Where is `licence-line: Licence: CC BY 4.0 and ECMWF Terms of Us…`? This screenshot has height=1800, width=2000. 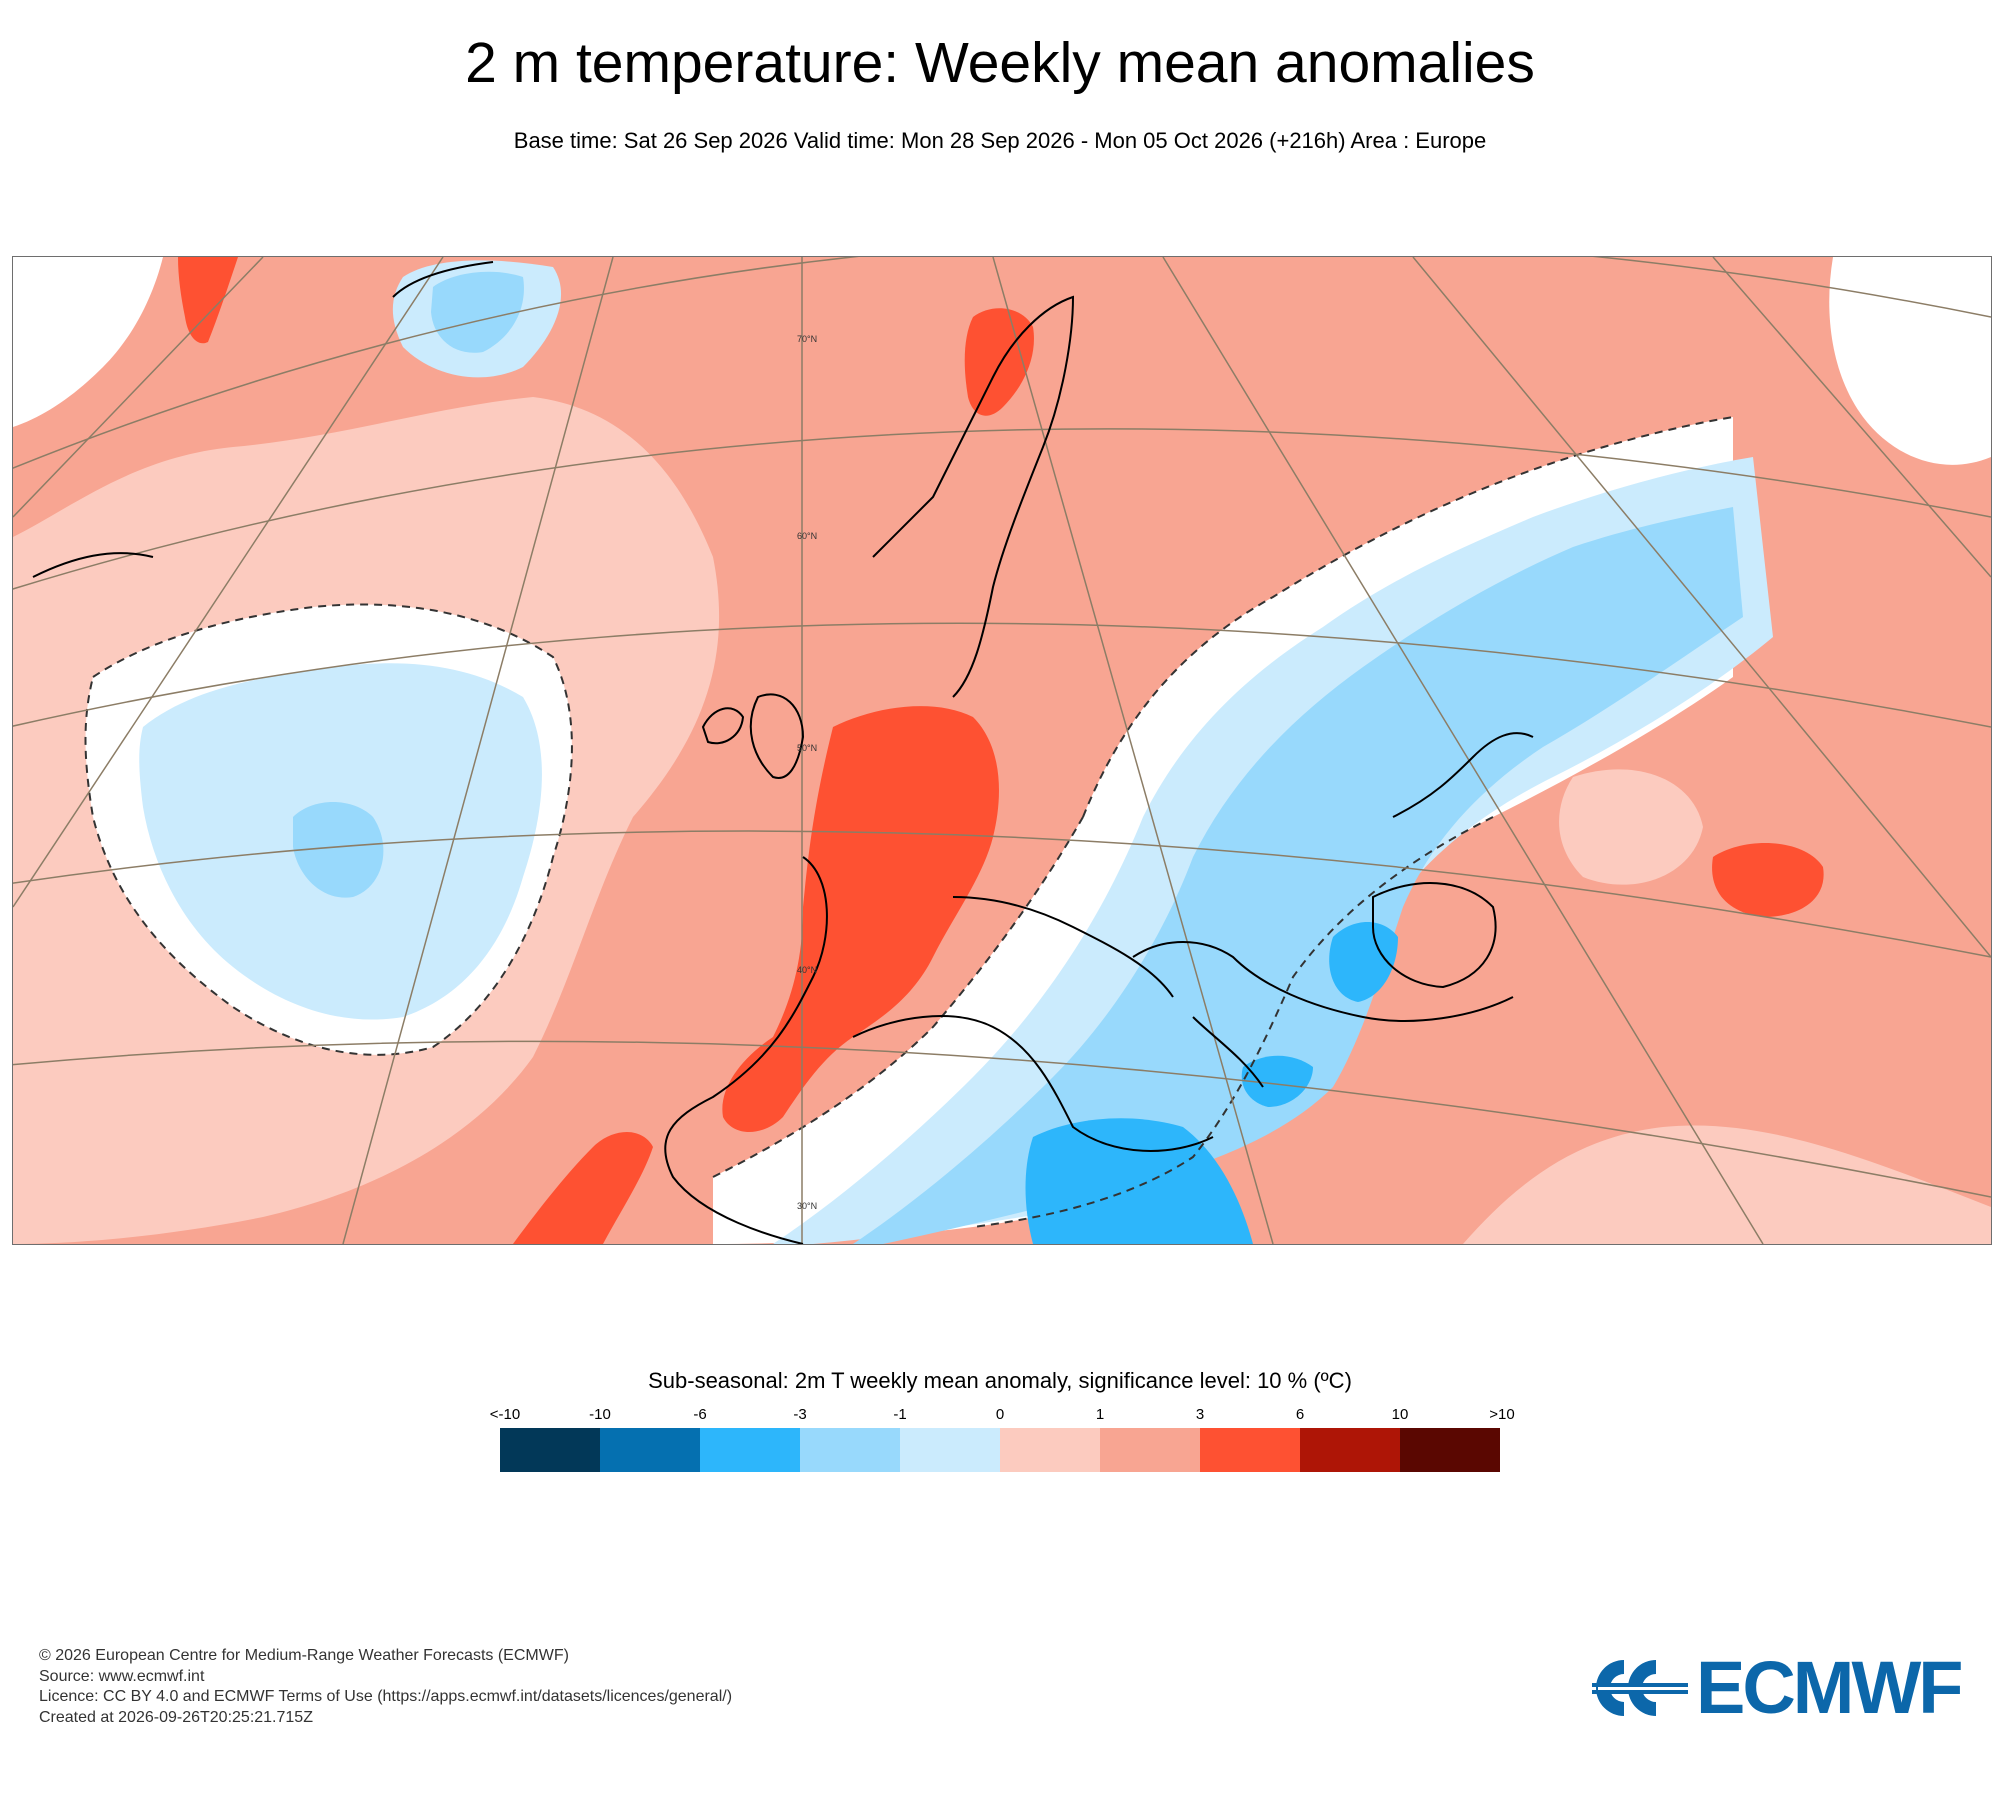
licence-line: Licence: CC BY 4.0 and ECMWF Terms of Us… is located at coordinates (386, 1696).